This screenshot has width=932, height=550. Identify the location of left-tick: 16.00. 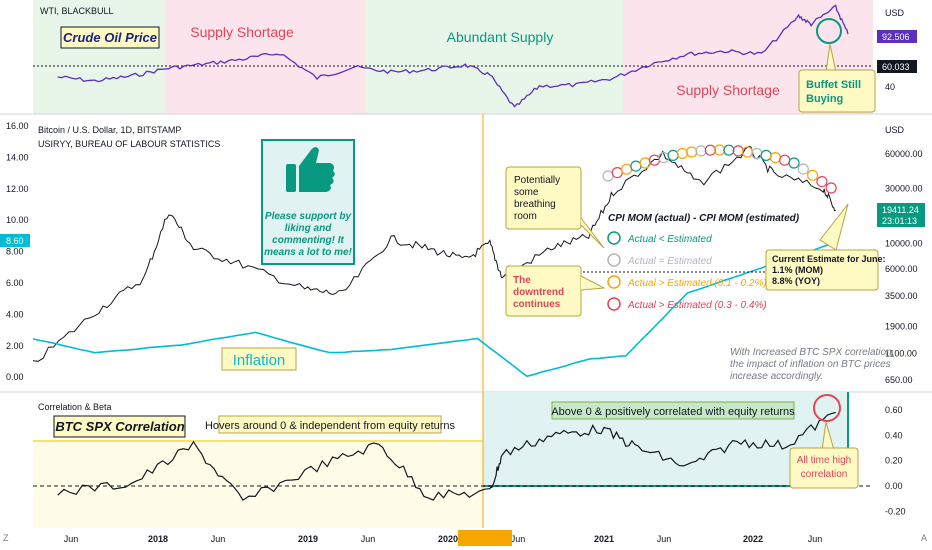
(17, 126).